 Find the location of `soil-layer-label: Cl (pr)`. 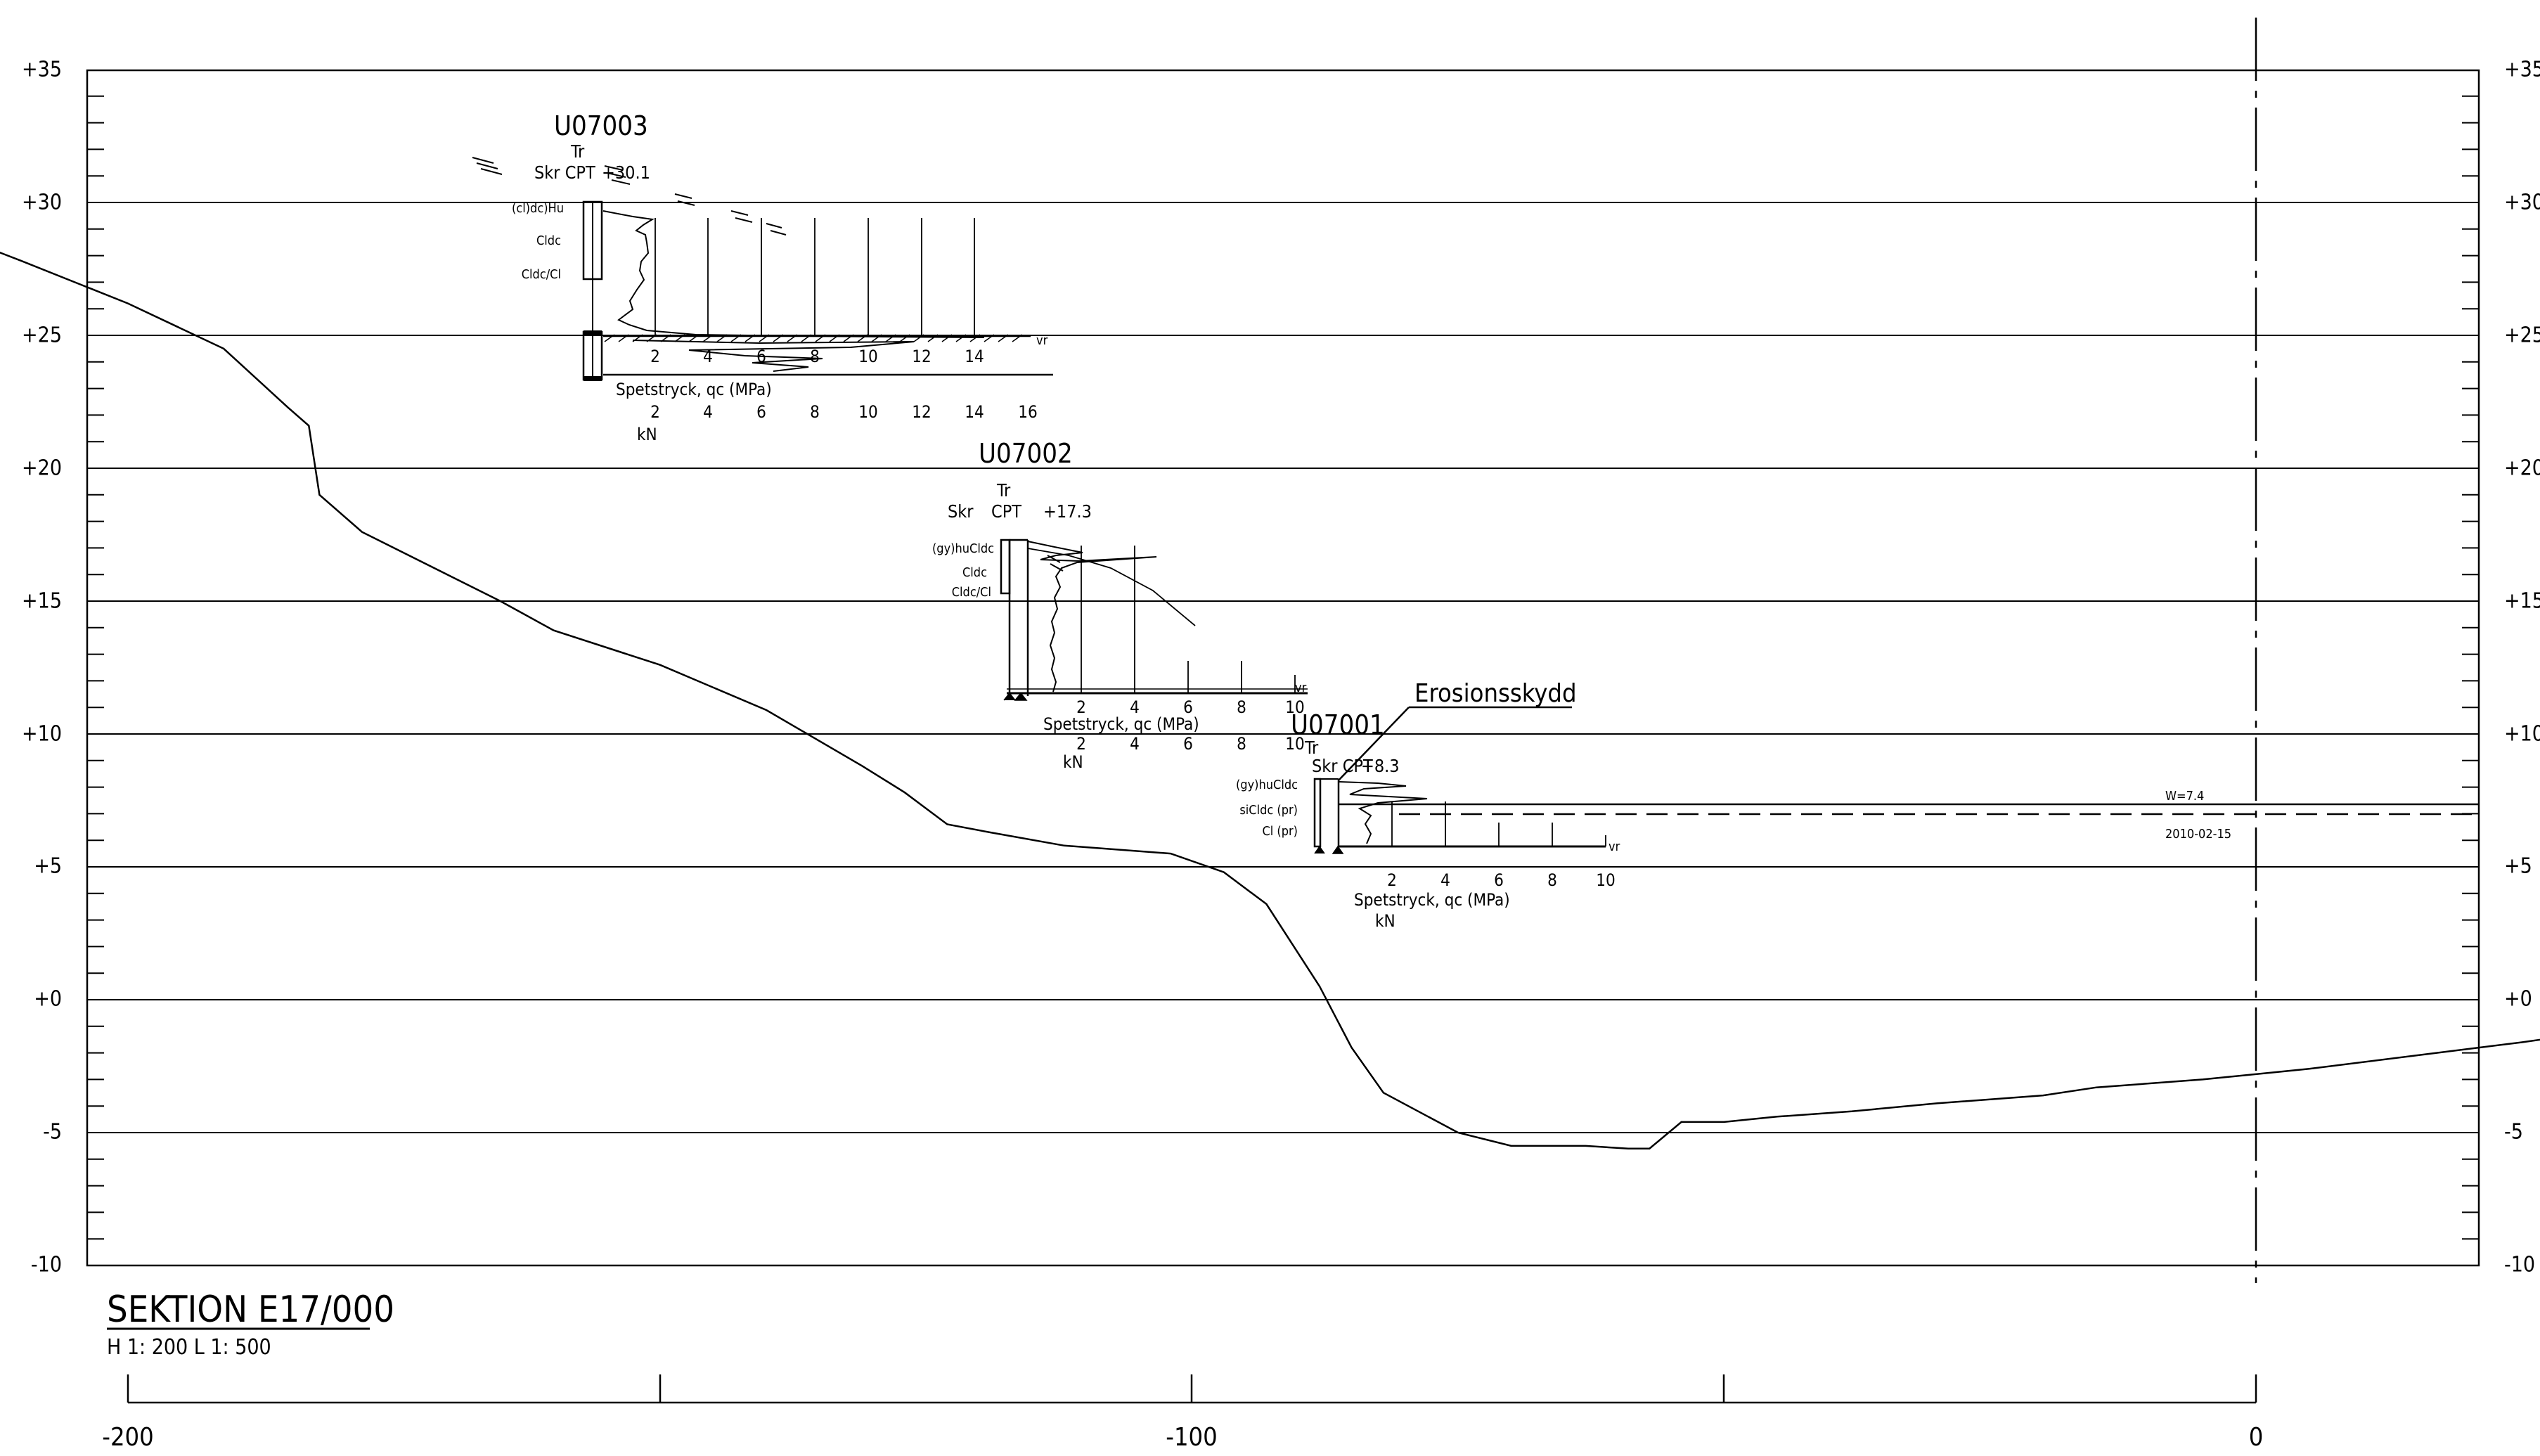

soil-layer-label: Cl (pr) is located at coordinates (1280, 831).